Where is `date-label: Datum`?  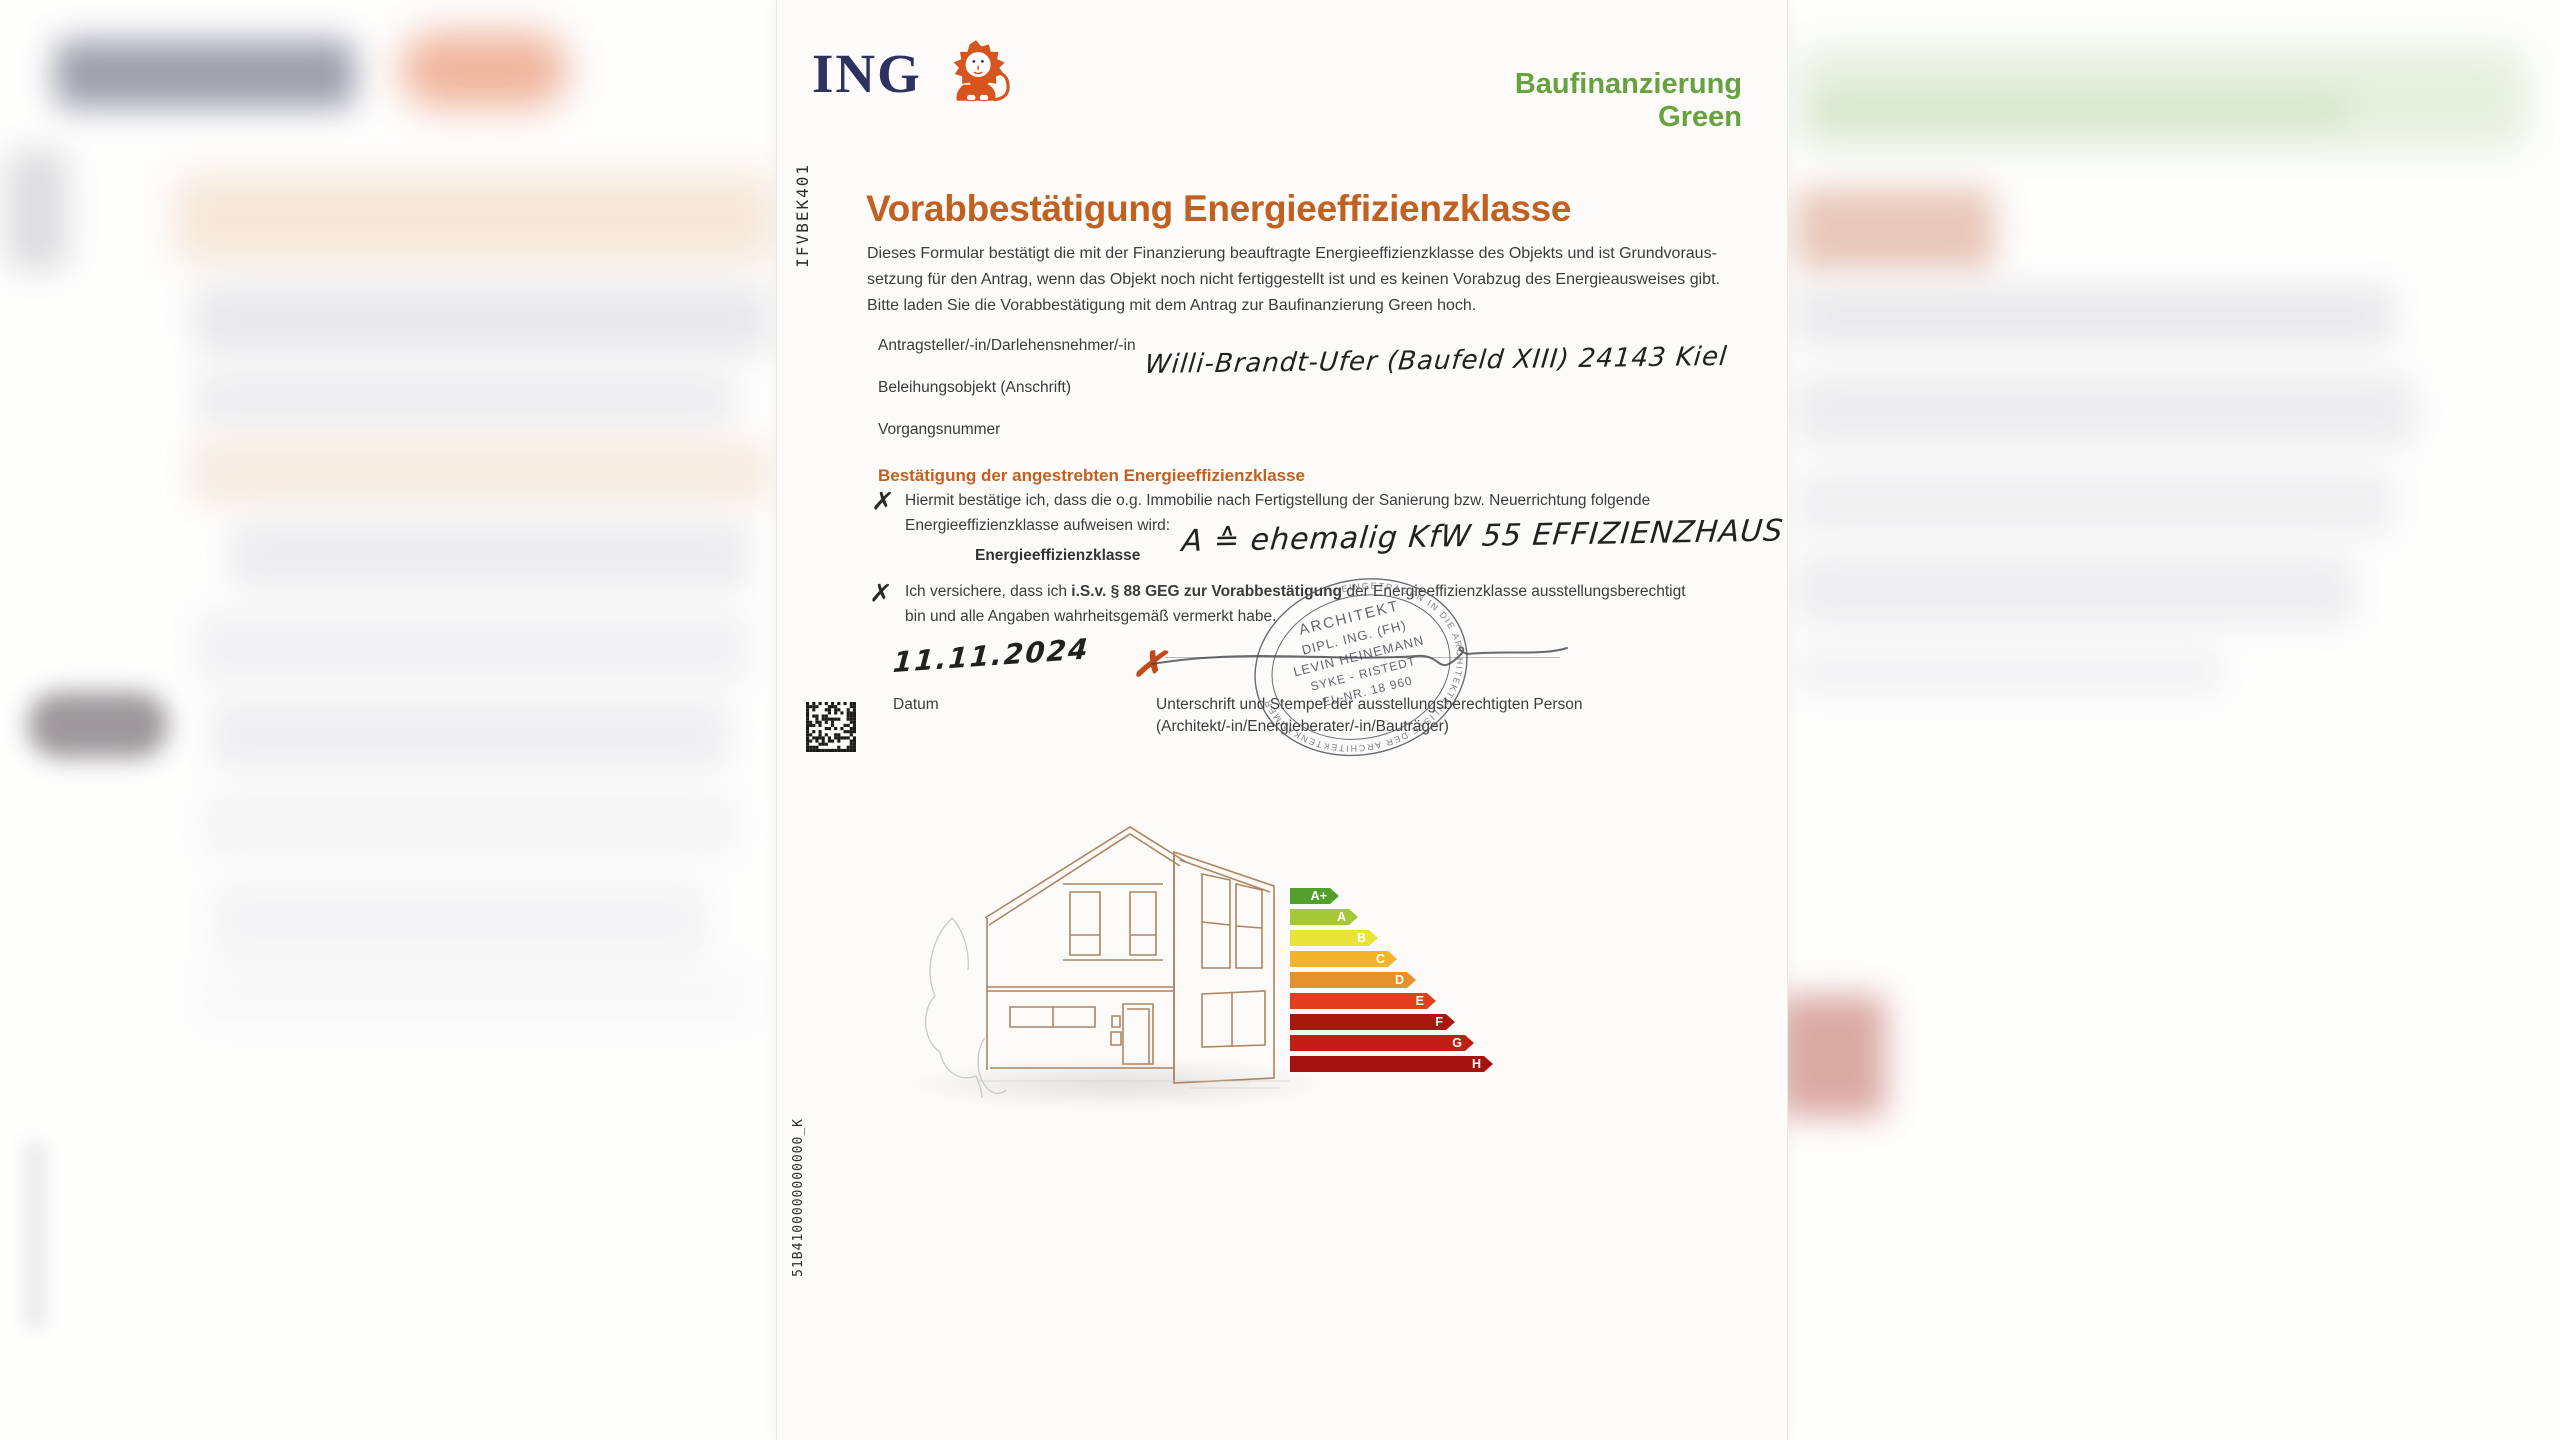
date-label: Datum is located at coordinates (916, 704).